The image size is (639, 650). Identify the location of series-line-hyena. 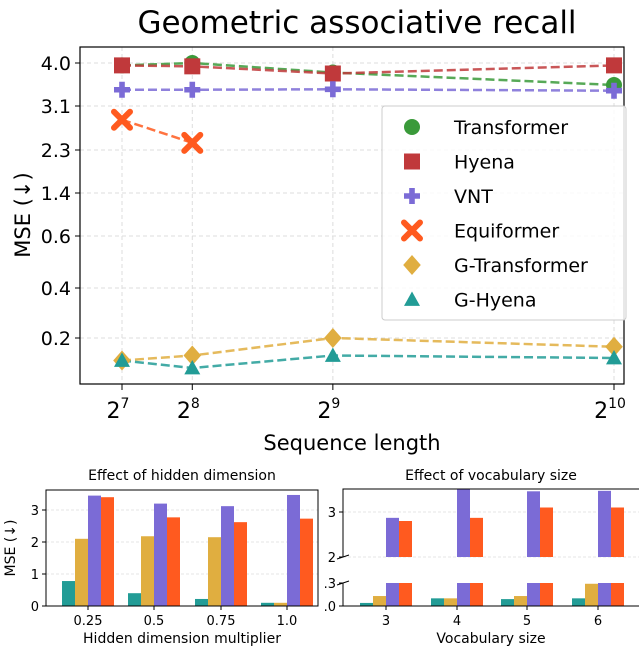
(368, 69).